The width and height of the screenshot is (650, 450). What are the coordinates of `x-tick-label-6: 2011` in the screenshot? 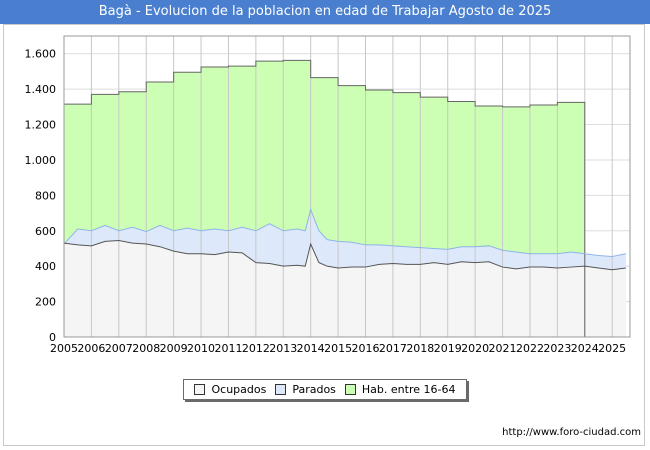 It's located at (228, 348).